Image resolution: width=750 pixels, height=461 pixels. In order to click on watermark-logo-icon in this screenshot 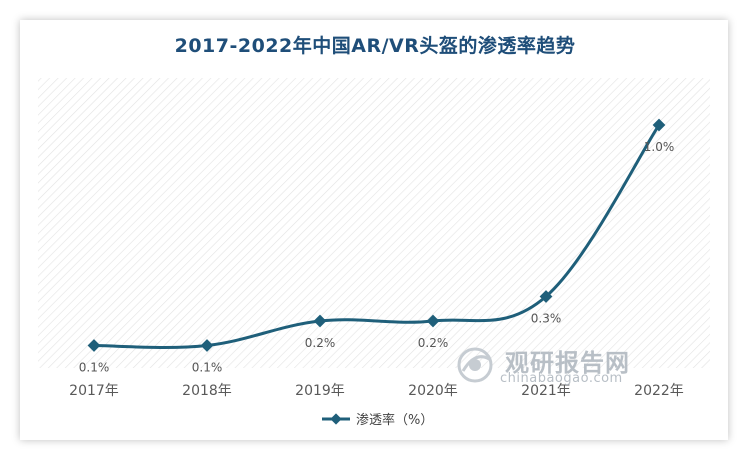, I will do `click(475, 365)`.